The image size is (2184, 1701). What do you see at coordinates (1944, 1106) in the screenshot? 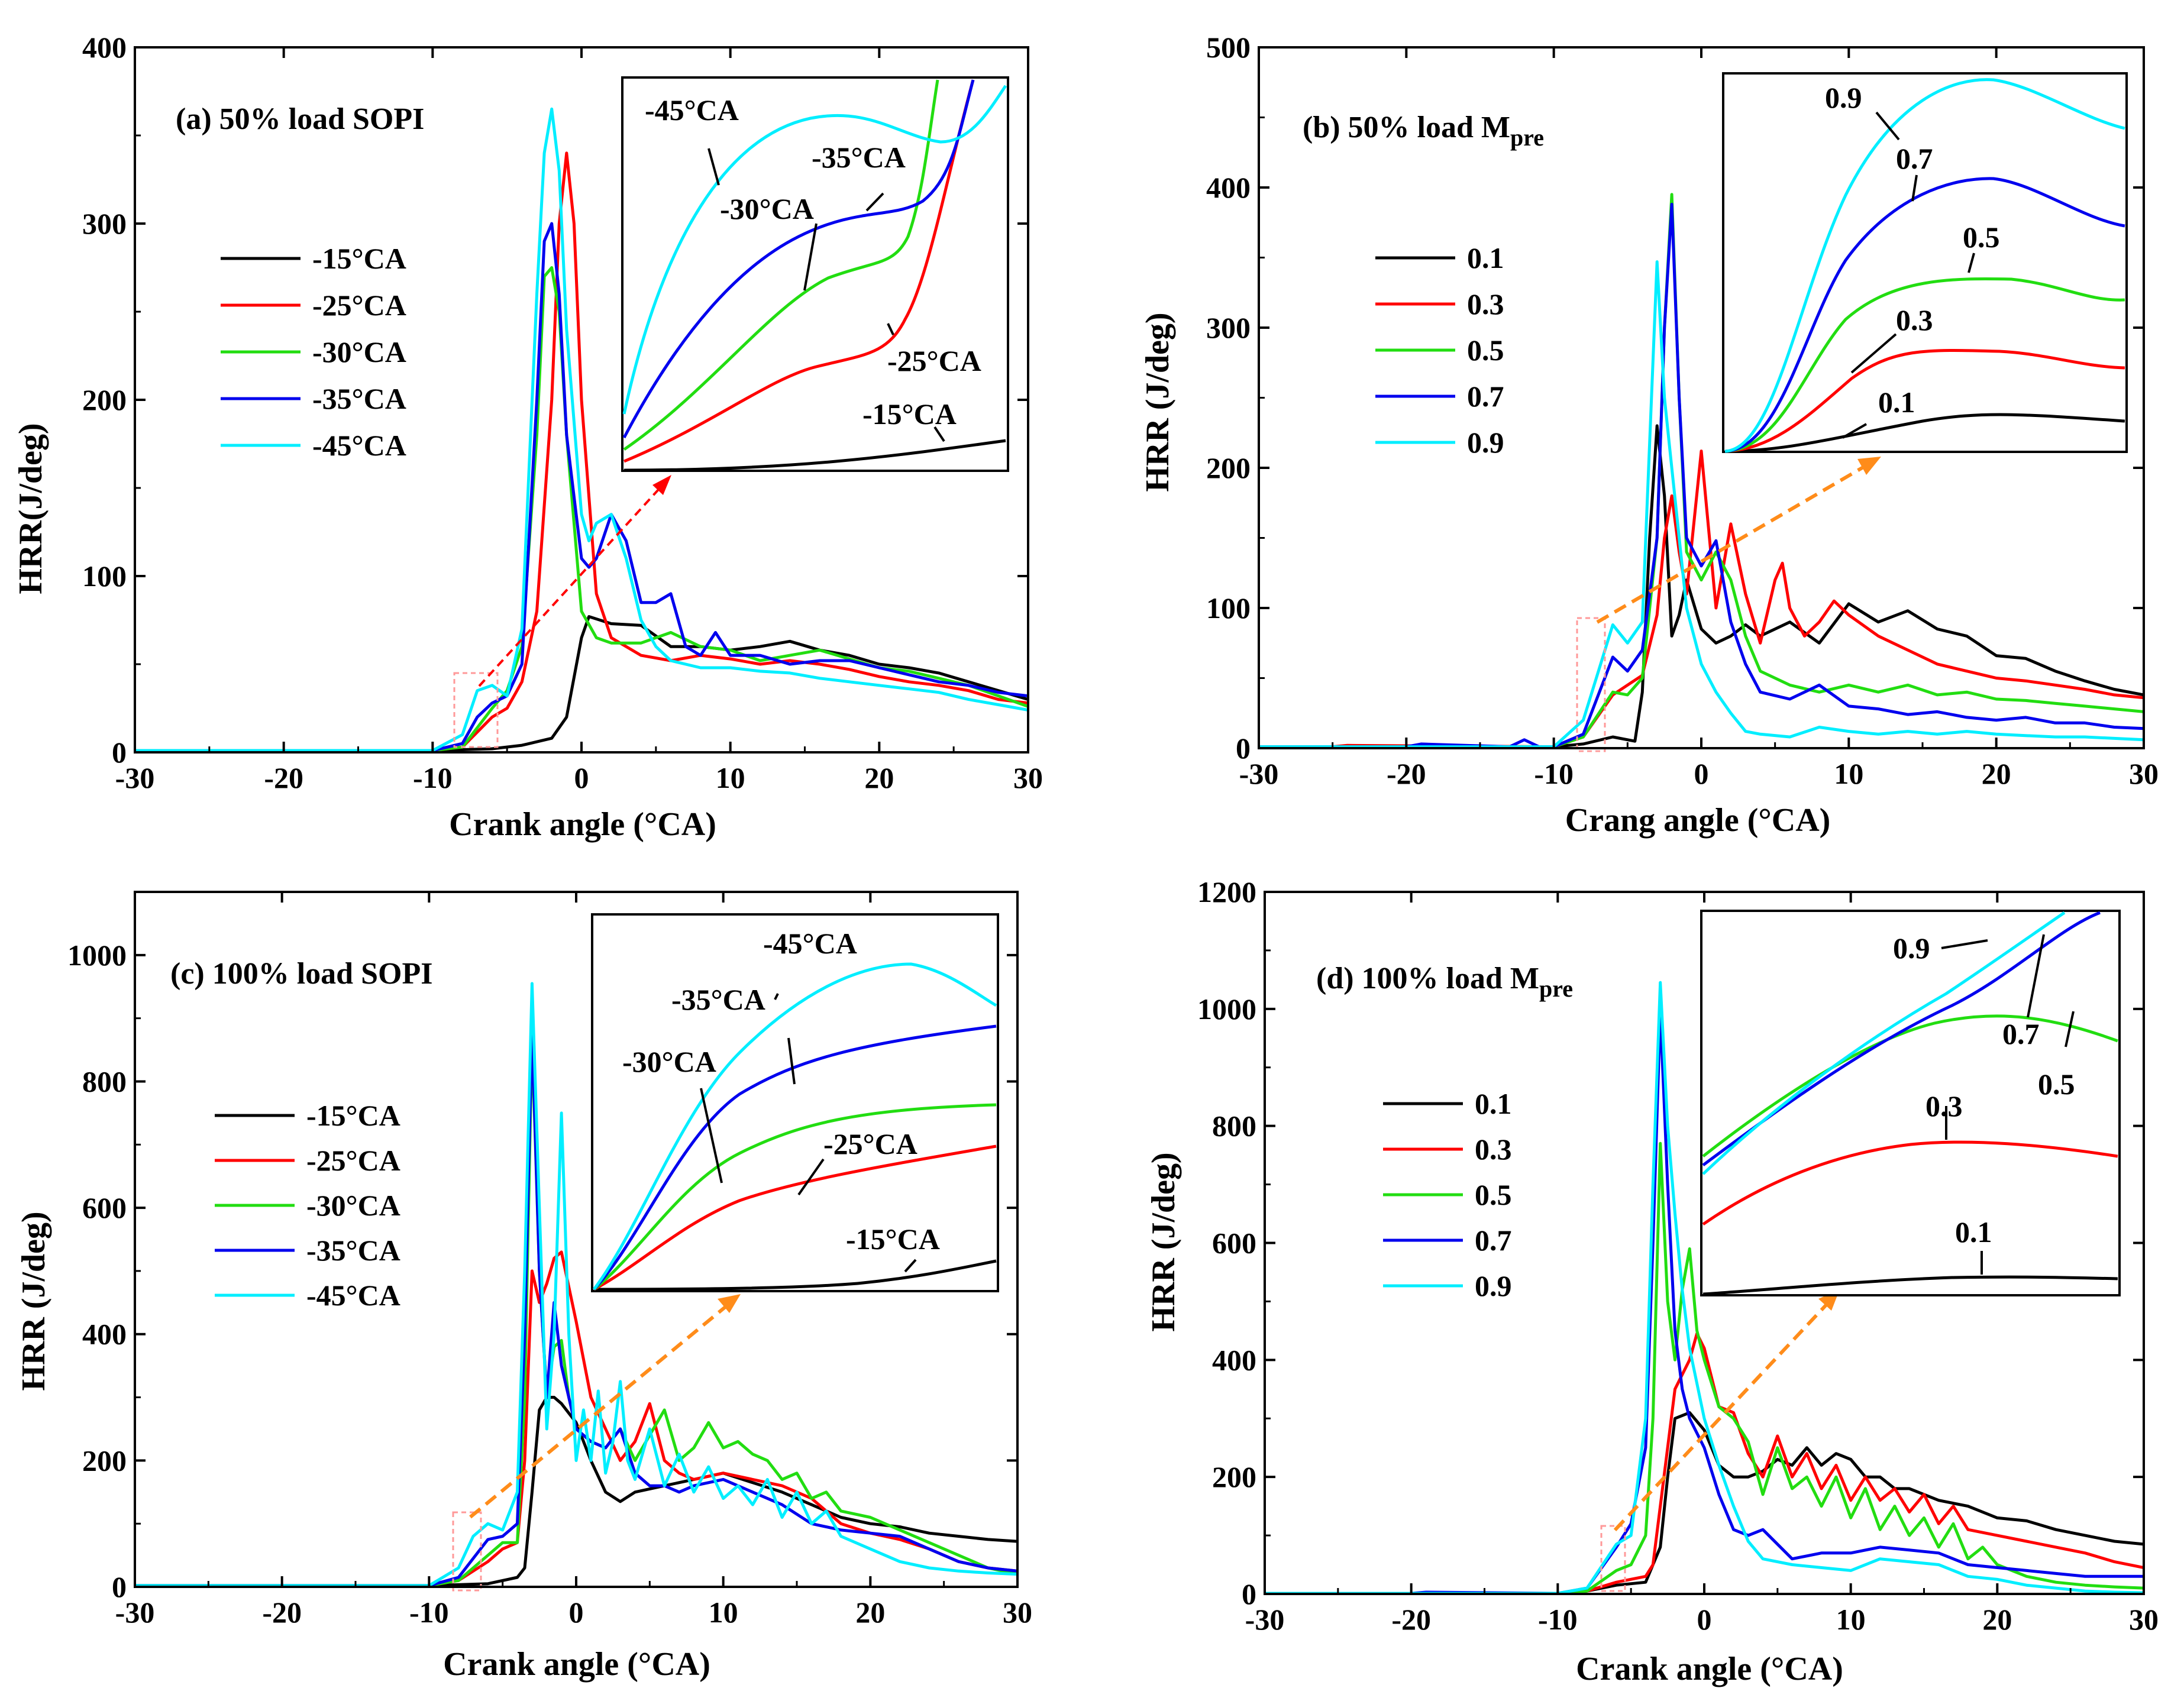
I see `inset-d-label-03: 0.3` at bounding box center [1944, 1106].